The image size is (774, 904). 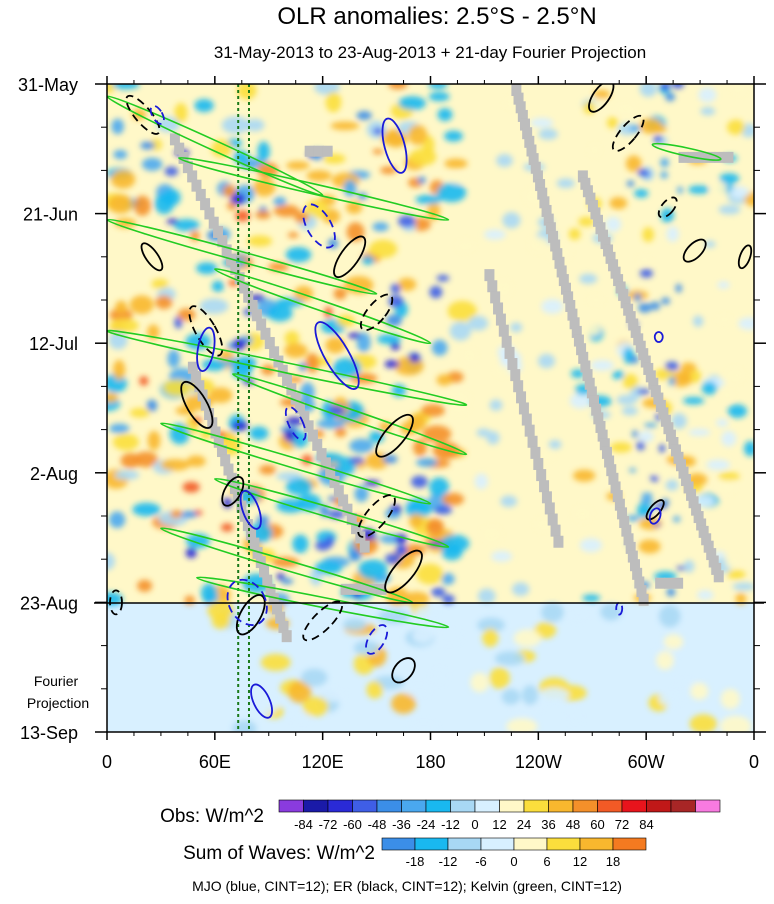 I want to click on obs-colorbar-label: Obs: W/m^2, so click(x=212, y=816).